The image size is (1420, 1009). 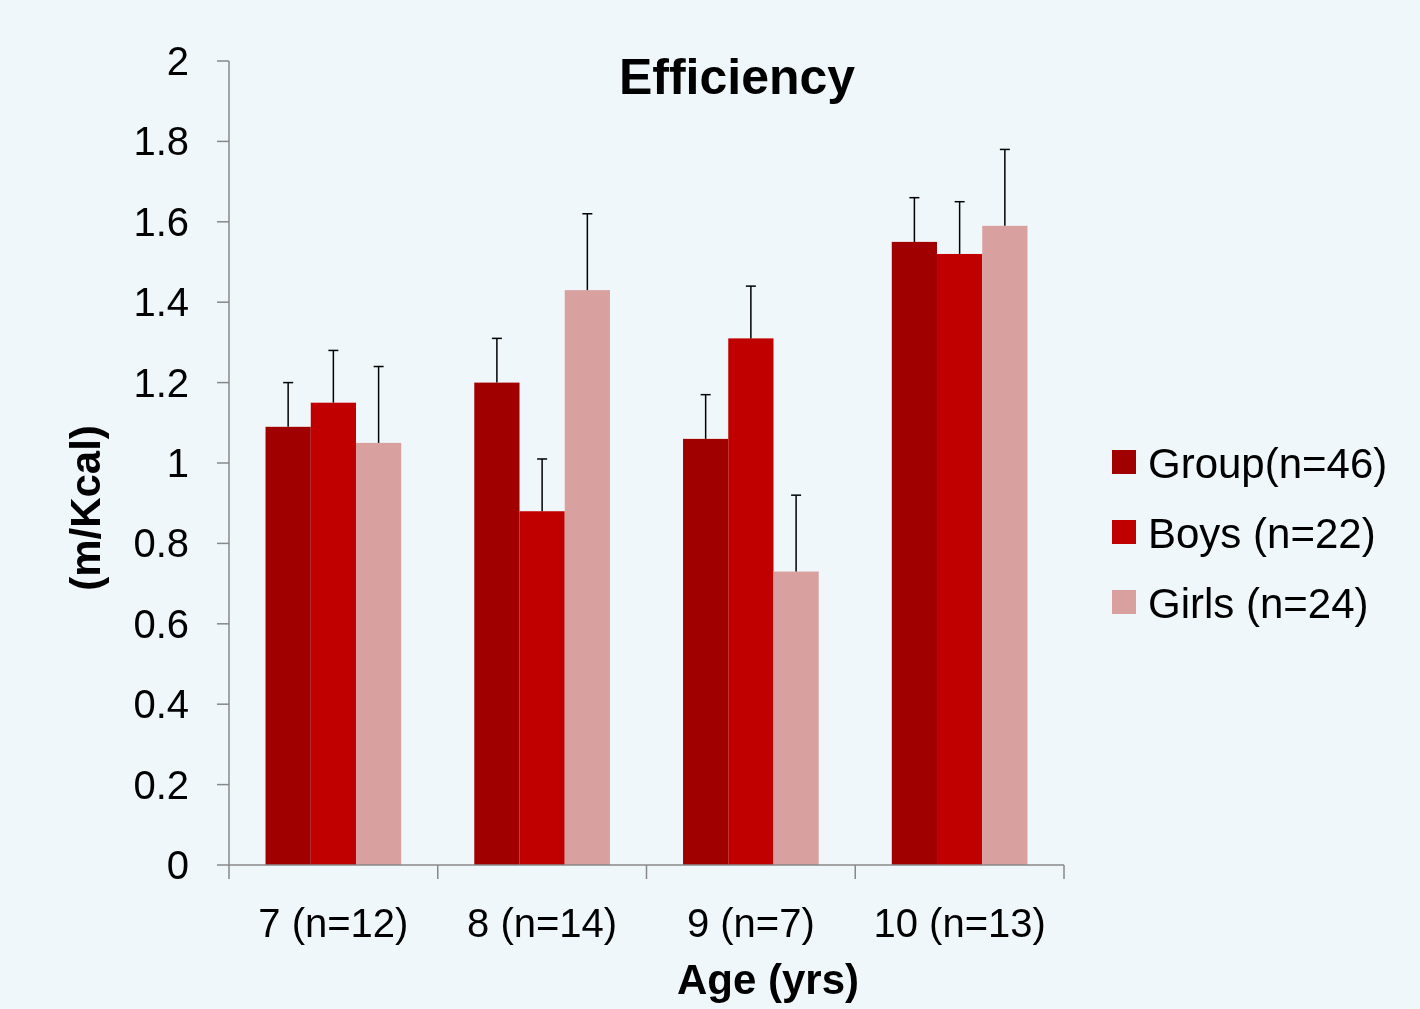 I want to click on y-tick-label: 0, so click(x=177, y=865).